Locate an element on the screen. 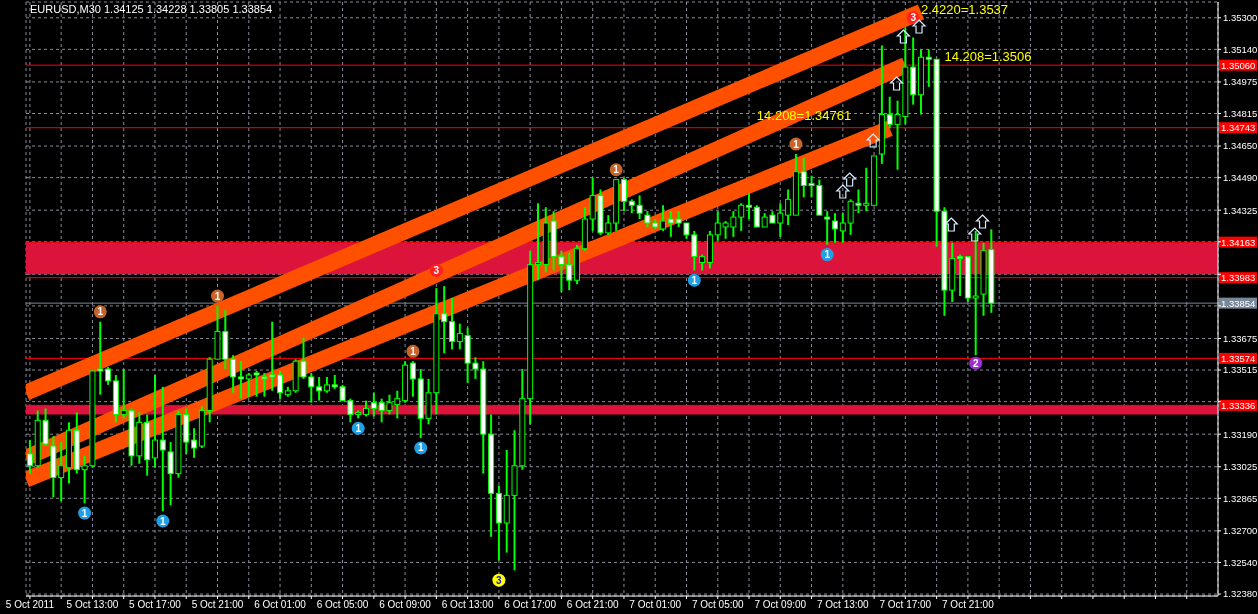 The height and width of the screenshot is (614, 1258). ref-line-label: 1.34743 is located at coordinates (1238, 128).